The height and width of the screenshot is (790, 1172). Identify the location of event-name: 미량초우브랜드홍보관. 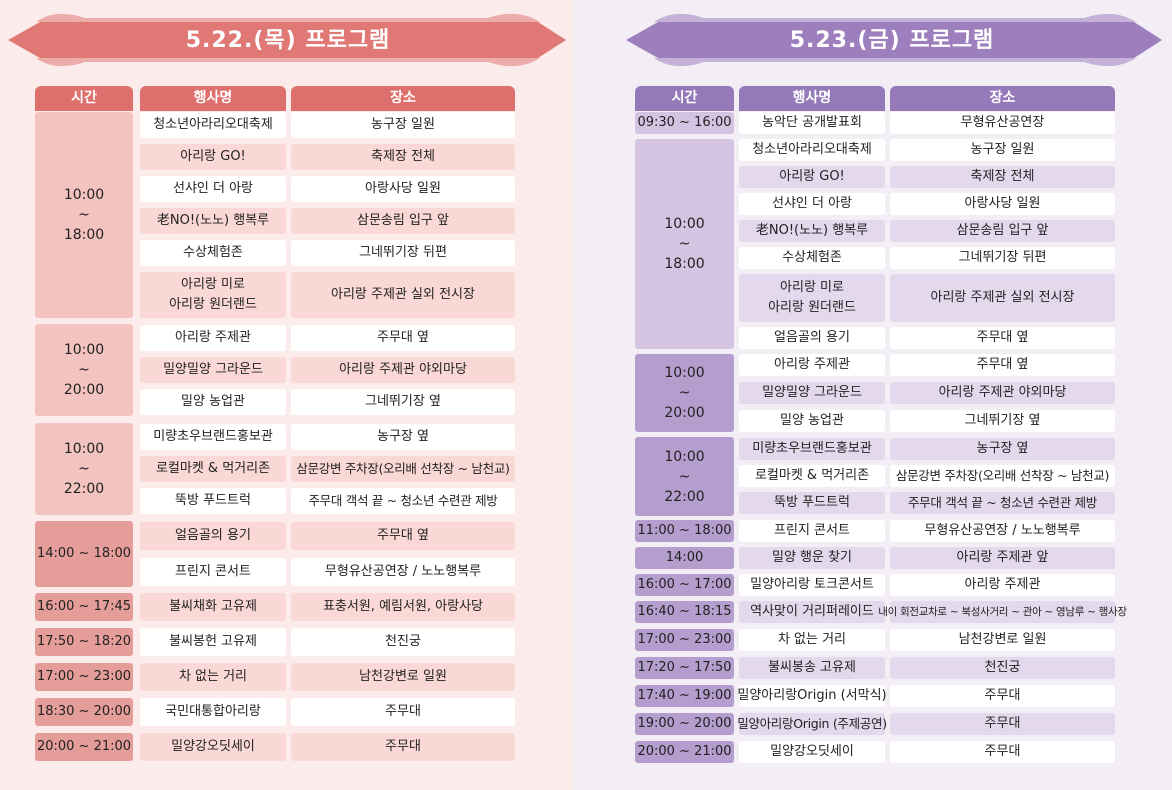
(812, 449).